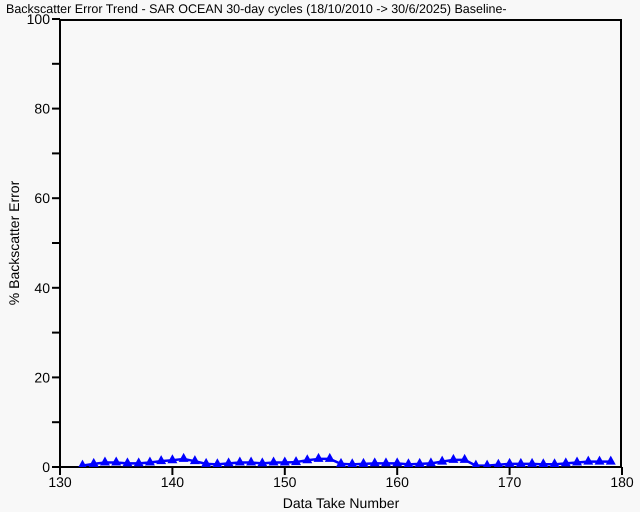 The height and width of the screenshot is (512, 640). Describe the element at coordinates (510, 482) in the screenshot. I see `x-tick-label: 170` at that location.